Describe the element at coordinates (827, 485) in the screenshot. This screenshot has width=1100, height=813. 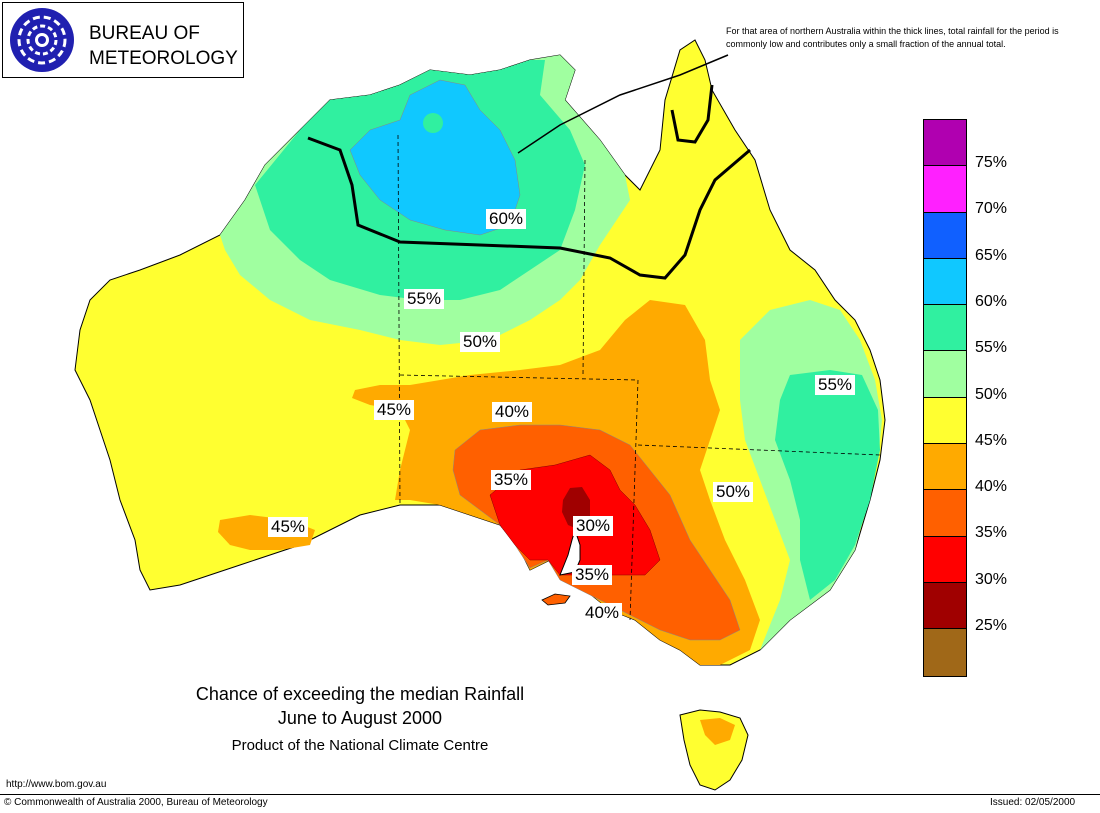
I see `zone-55-60-east` at that location.